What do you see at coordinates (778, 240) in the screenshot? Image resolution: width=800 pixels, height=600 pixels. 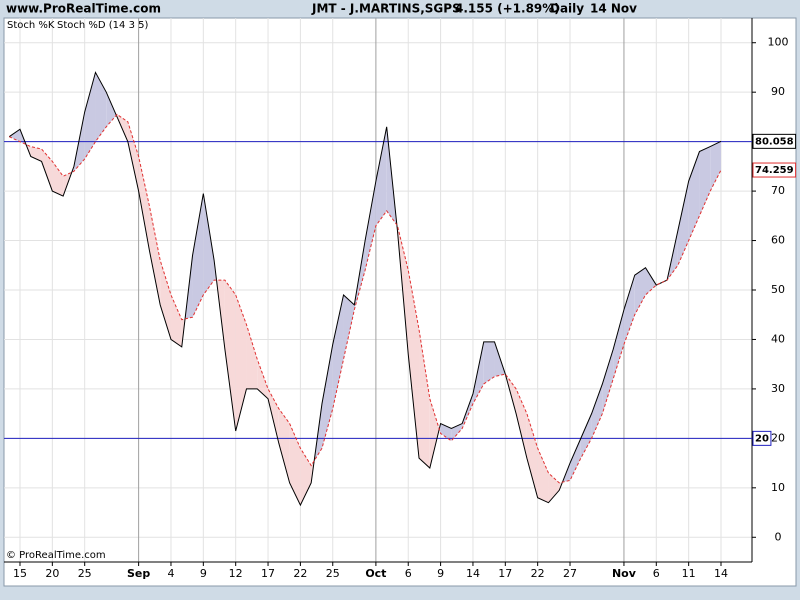 I see `y-tick-label: 60` at bounding box center [778, 240].